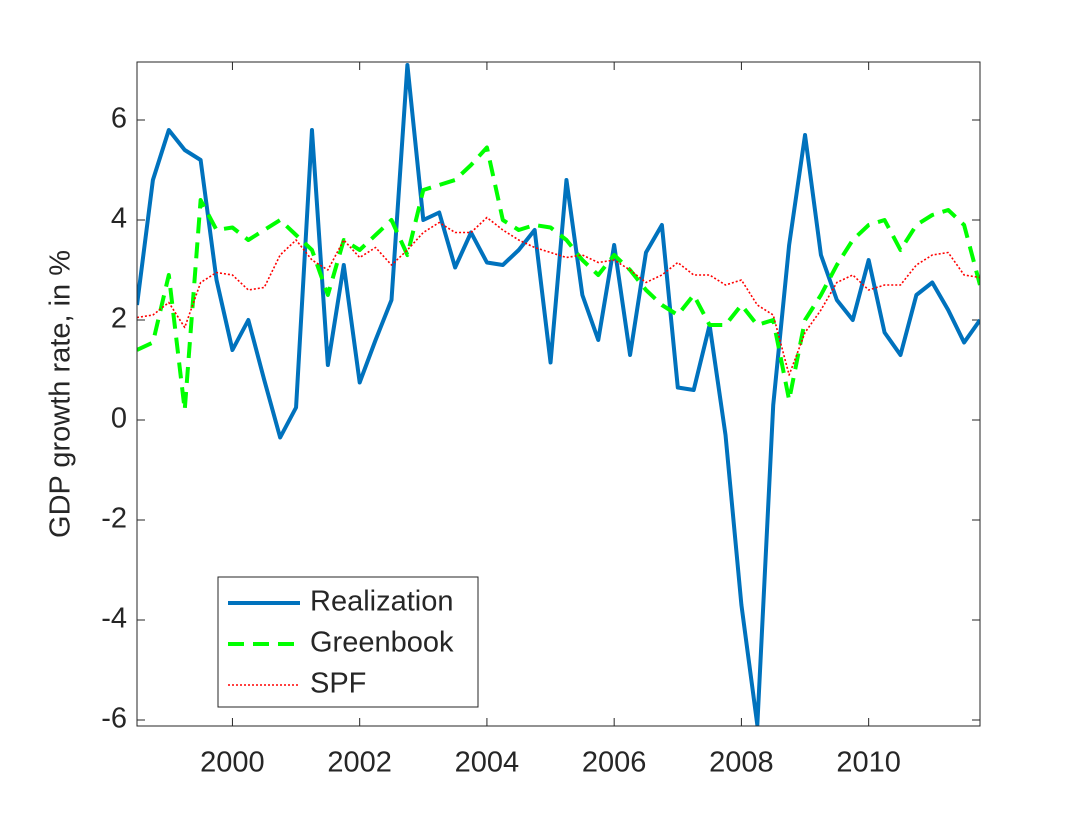 This screenshot has height=817, width=1080. I want to click on y-axis-label: GDP growth rate, in %, so click(61, 394).